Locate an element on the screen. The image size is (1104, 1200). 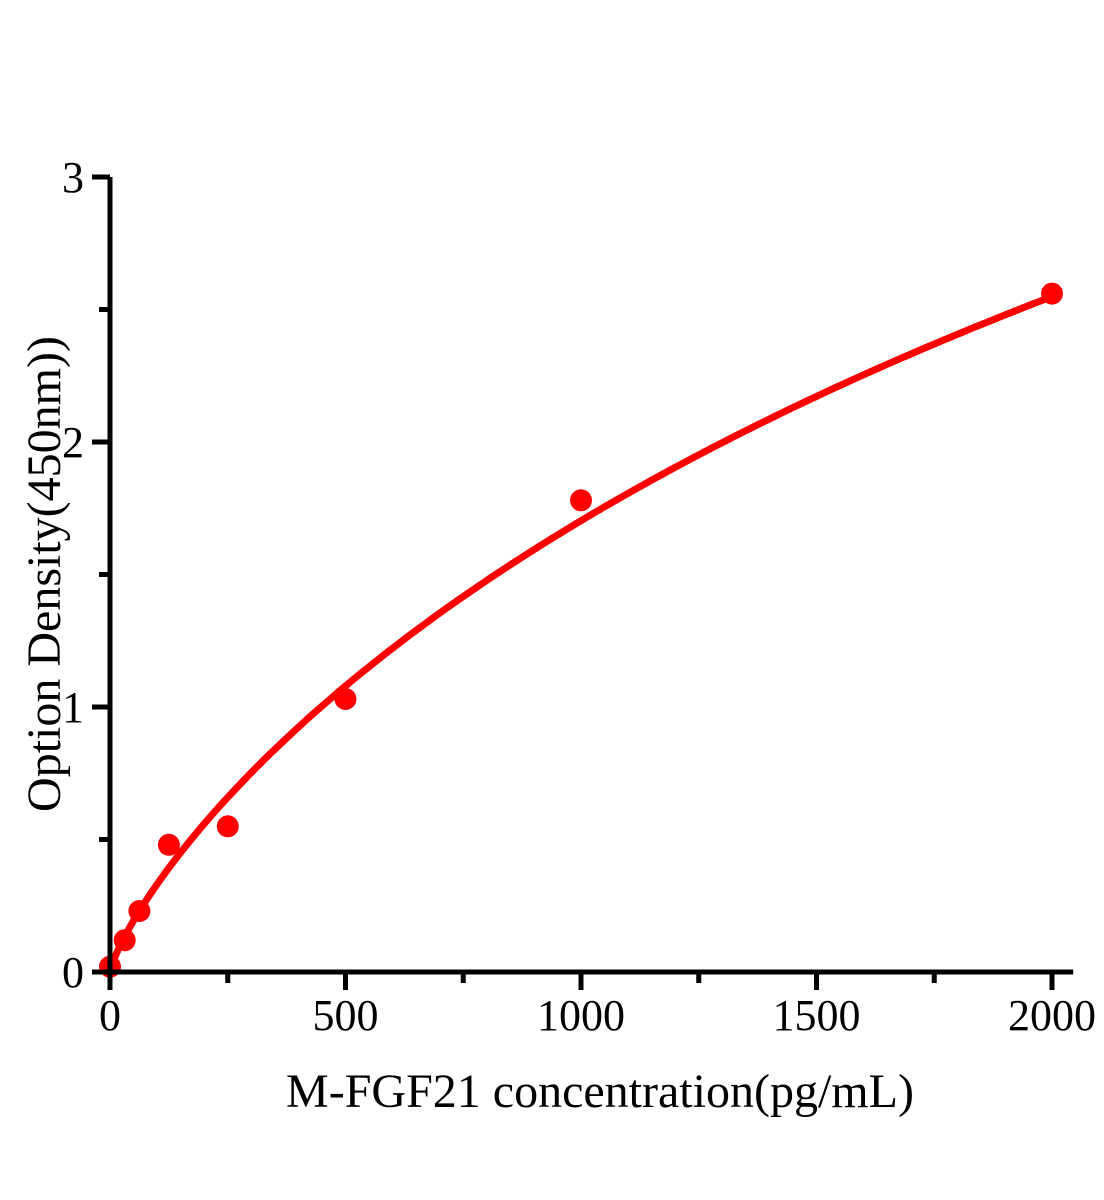
x-tick-label: 500 is located at coordinates (346, 1015).